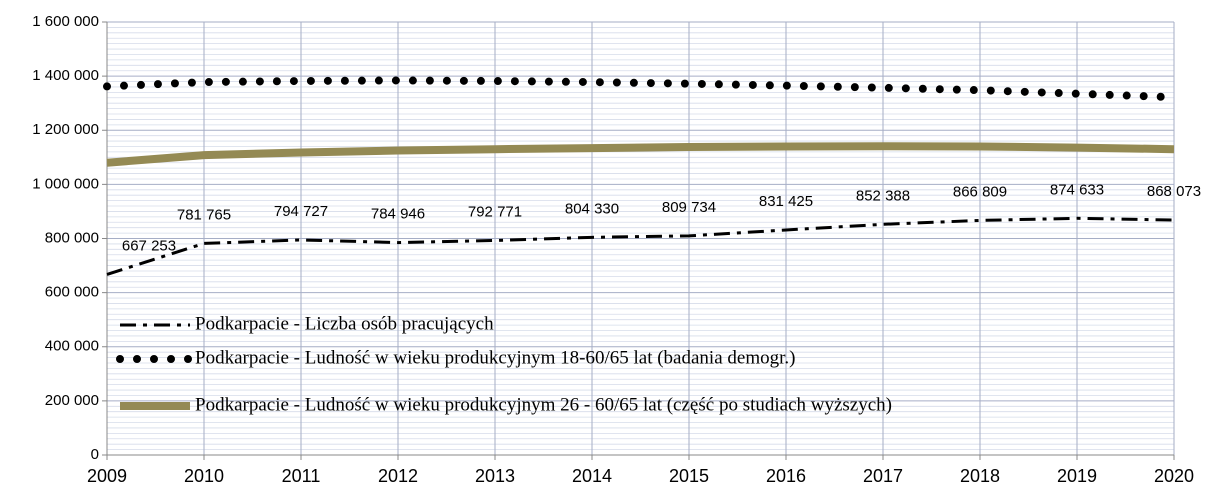 The image size is (1207, 491). I want to click on data-label: 794 727, so click(301, 211).